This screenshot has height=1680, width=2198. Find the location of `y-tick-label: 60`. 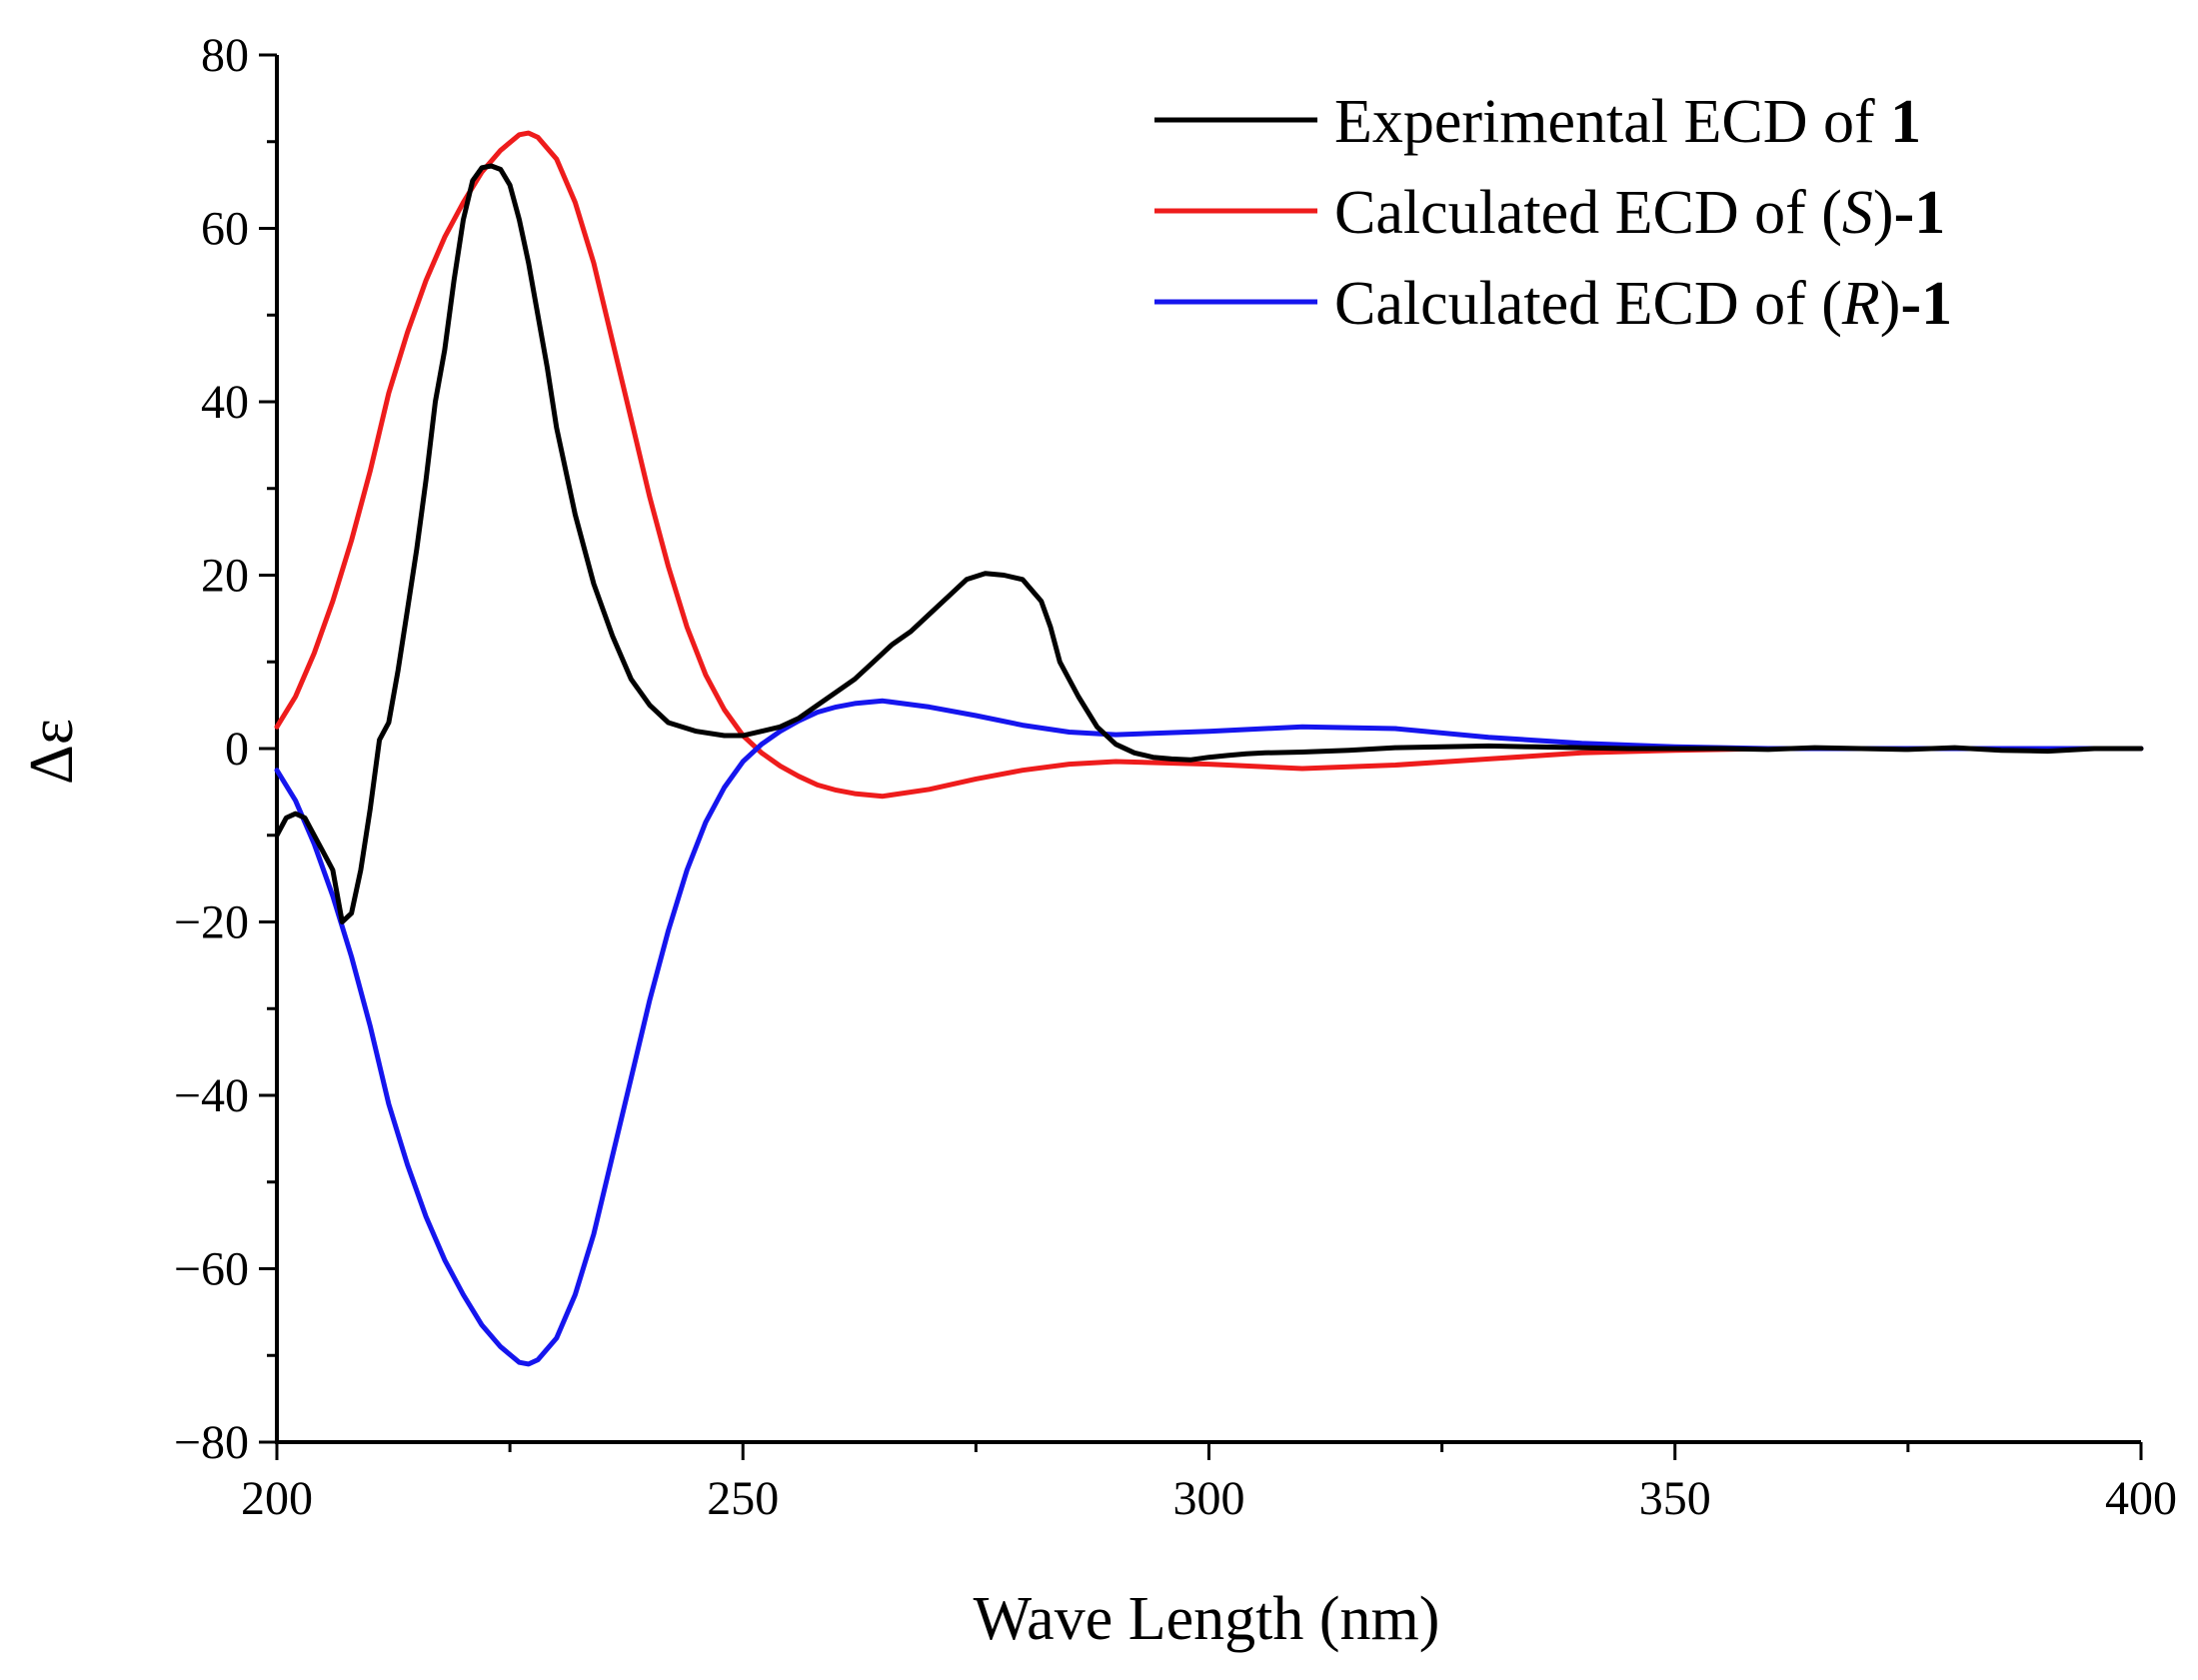

y-tick-label: 60 is located at coordinates (225, 229).